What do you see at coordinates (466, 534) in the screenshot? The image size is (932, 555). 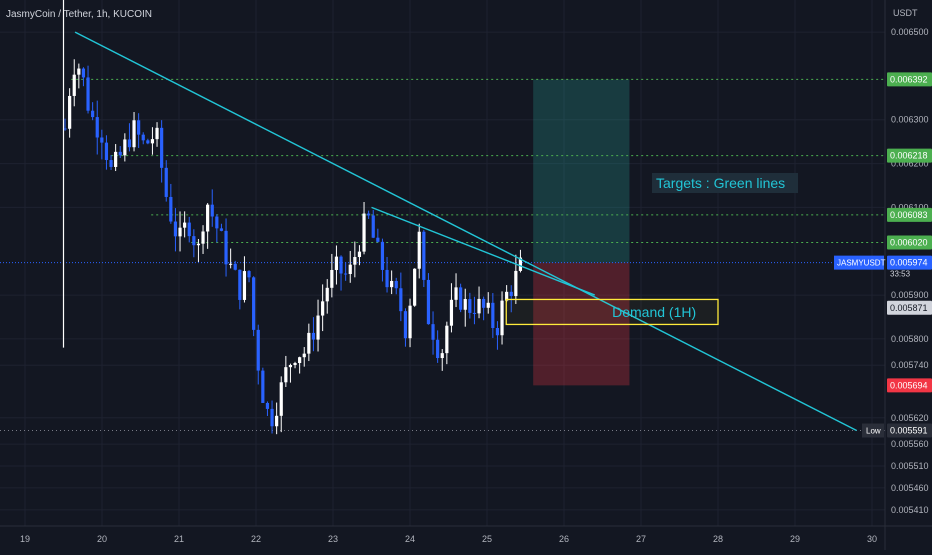 I see `time-axis: 19 20 21 22 23 24 25 26 27 28 29 30` at bounding box center [466, 534].